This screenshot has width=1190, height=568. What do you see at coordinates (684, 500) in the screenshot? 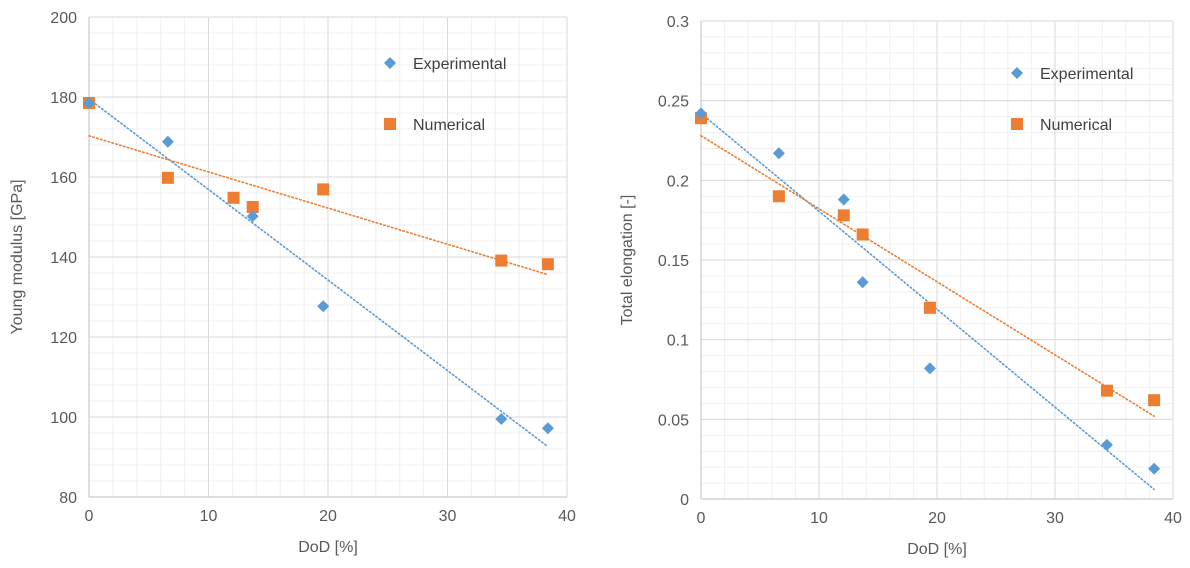
I see `y-tick-label: 0` at bounding box center [684, 500].